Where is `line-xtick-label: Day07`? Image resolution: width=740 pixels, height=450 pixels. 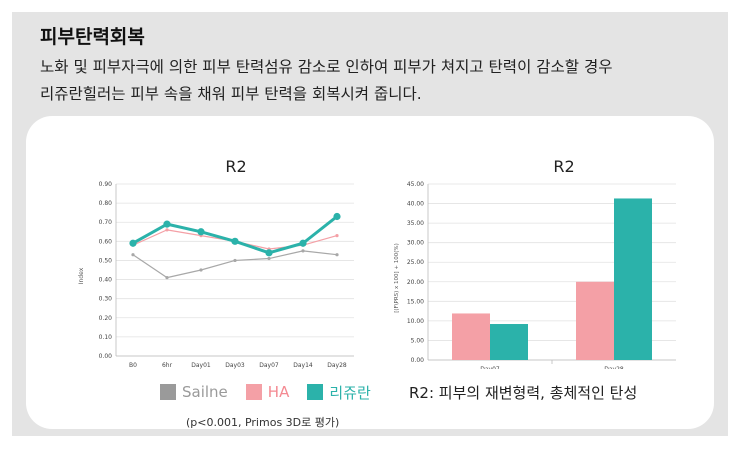
line-xtick-label: Day07 is located at coordinates (269, 365).